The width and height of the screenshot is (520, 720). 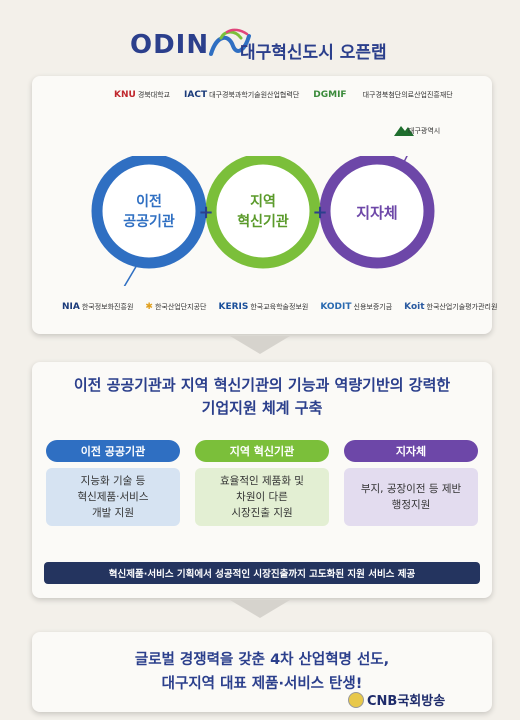 What do you see at coordinates (205, 212) in the screenshot?
I see `plus-icon-1: +` at bounding box center [205, 212].